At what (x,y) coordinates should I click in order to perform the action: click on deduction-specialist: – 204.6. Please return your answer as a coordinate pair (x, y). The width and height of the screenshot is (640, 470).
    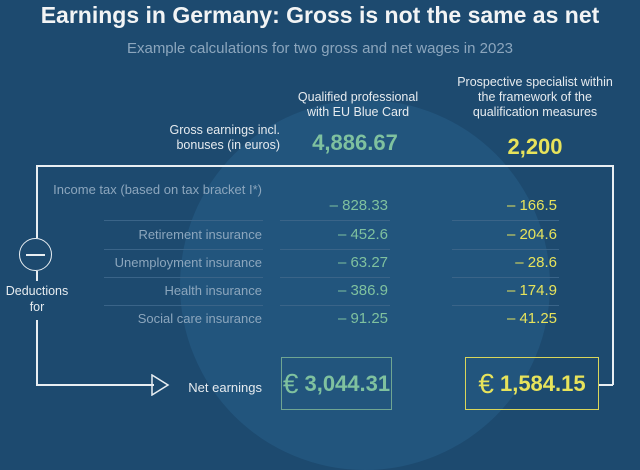
    Looking at the image, I should click on (531, 234).